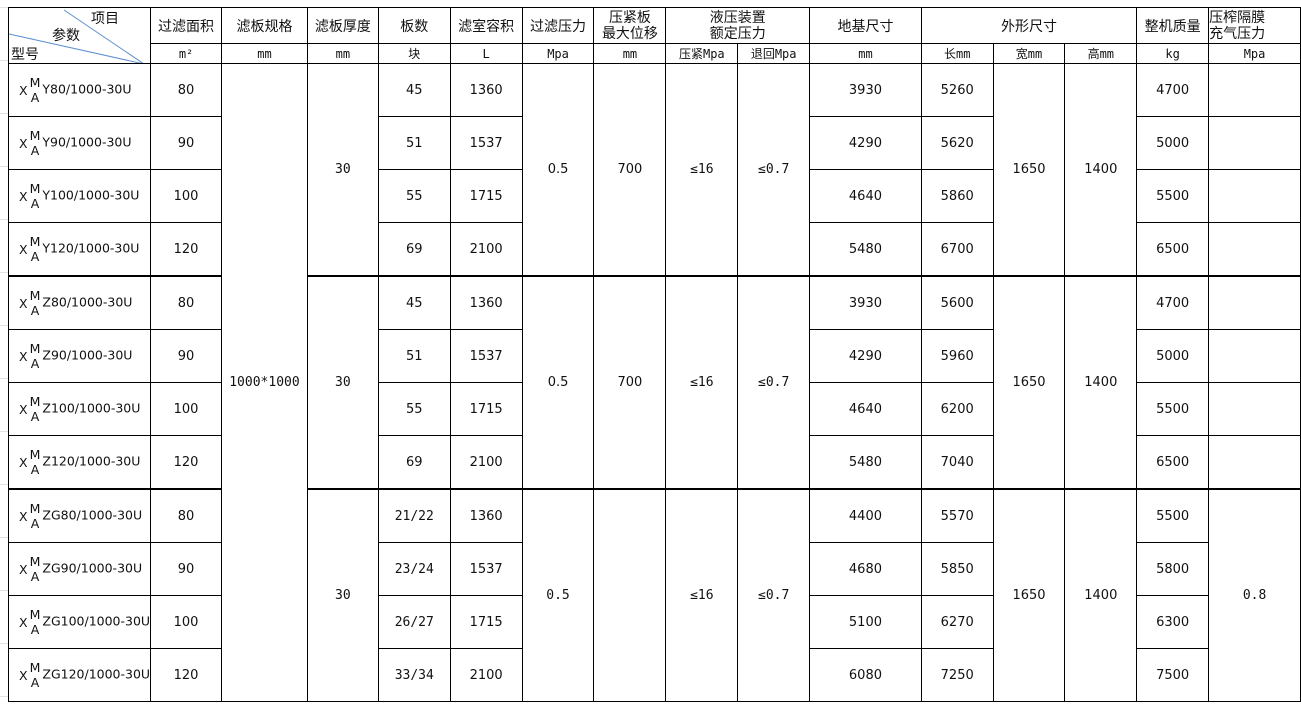  What do you see at coordinates (92, 515) in the screenshot?
I see `model-series: ZG80/1000-30U` at bounding box center [92, 515].